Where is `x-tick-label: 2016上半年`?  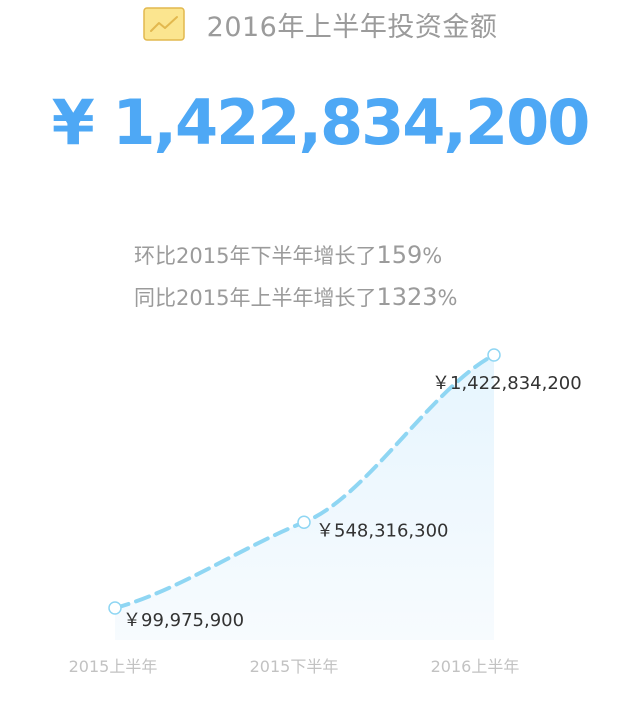 x-tick-label: 2016上半年 is located at coordinates (475, 666).